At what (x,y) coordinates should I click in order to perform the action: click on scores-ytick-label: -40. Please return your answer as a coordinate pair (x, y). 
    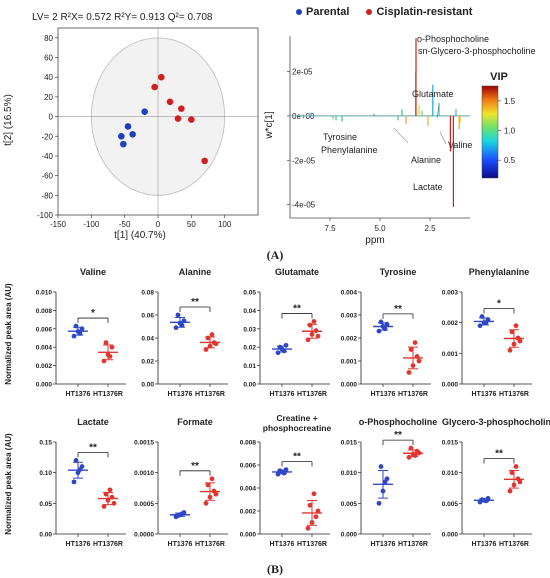
    Looking at the image, I should click on (47, 156).